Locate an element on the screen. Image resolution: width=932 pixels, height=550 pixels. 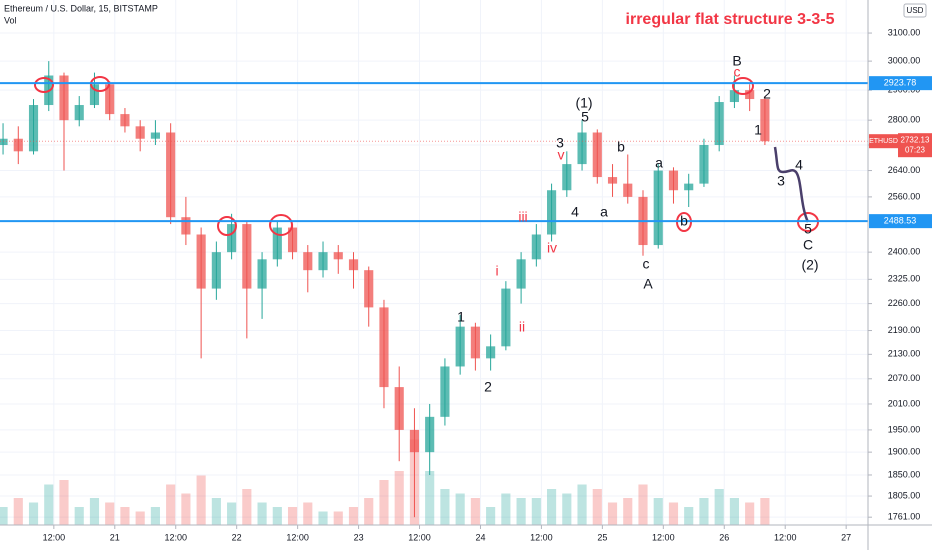
x-tick-label: 27 is located at coordinates (846, 537).